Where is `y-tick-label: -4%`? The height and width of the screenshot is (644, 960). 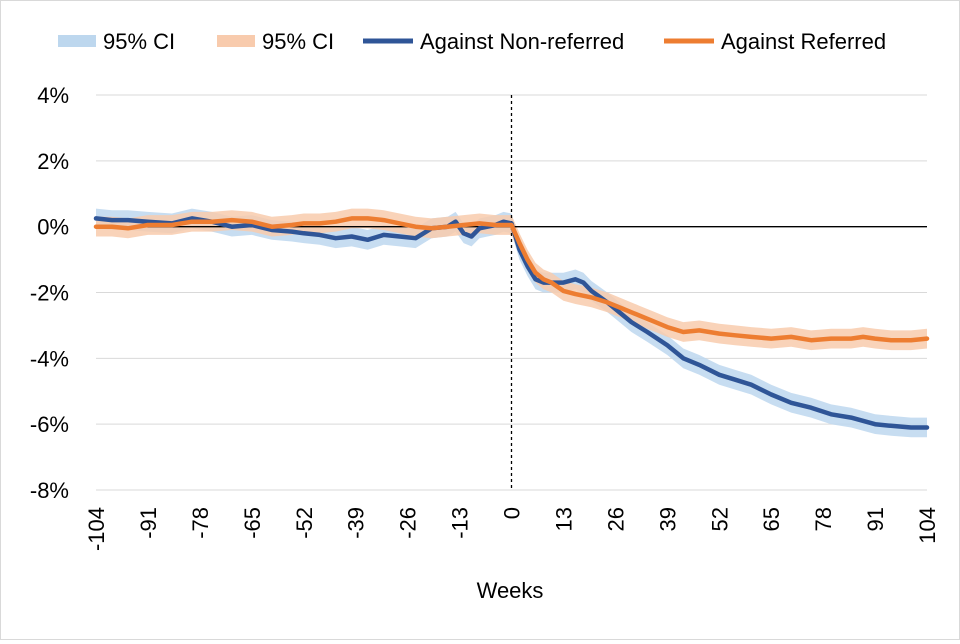 y-tick-label: -4% is located at coordinates (49, 358).